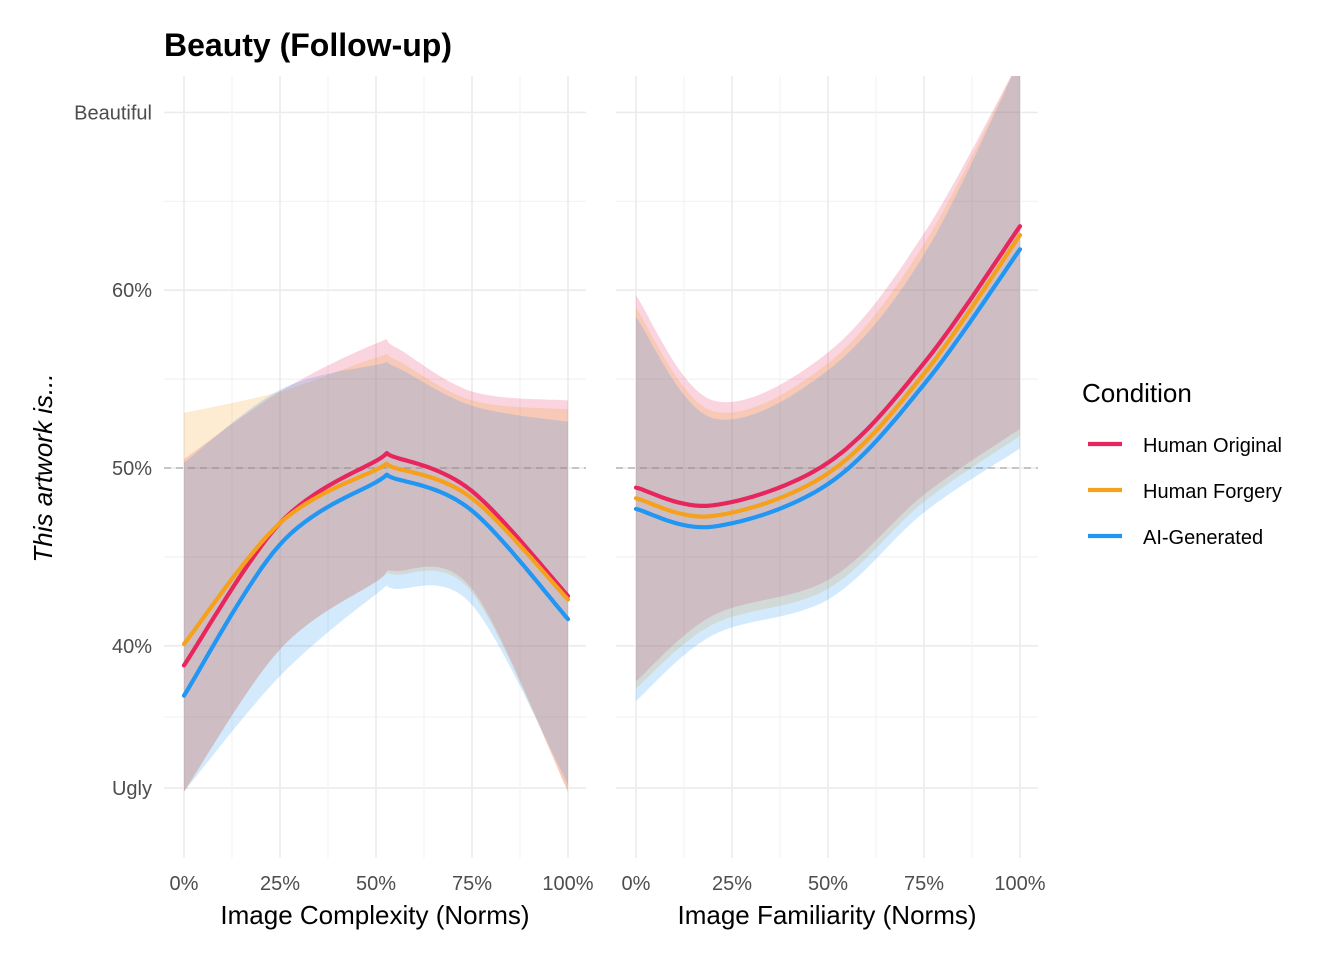 The image size is (1344, 960). Describe the element at coordinates (132, 291) in the screenshot. I see `y-tick-label: 60%` at that location.